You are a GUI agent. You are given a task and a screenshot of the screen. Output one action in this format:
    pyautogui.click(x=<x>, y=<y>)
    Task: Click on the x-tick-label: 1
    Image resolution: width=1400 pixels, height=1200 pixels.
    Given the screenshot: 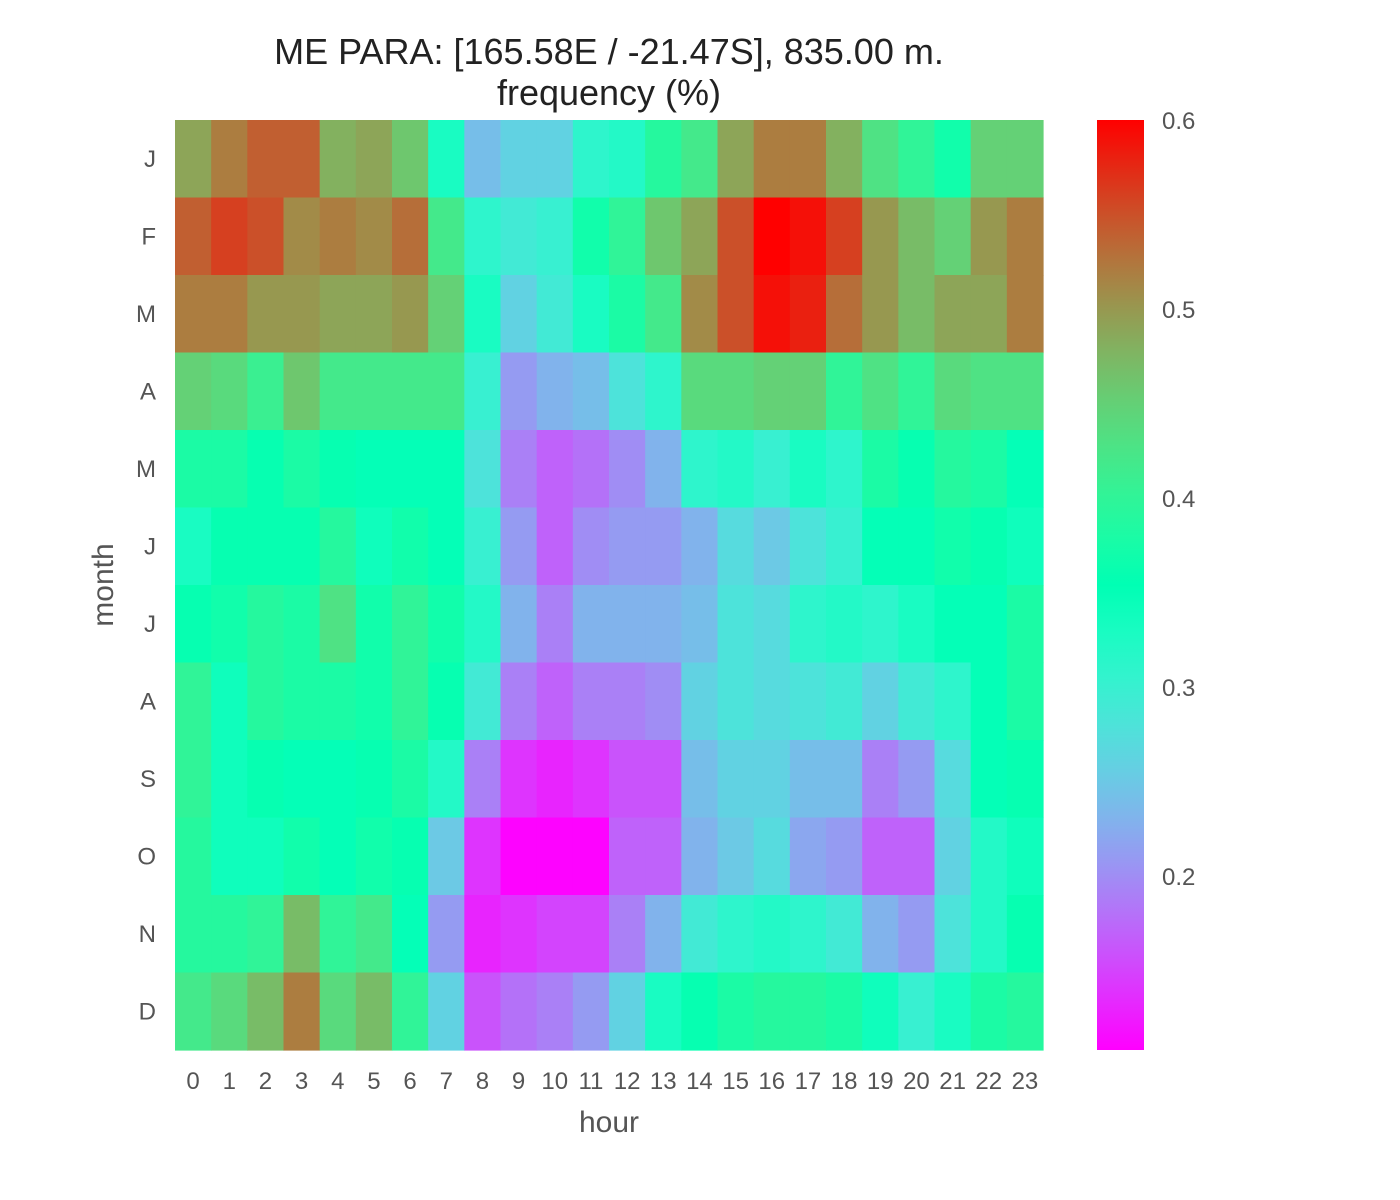 What is the action you would take?
    pyautogui.click(x=229, y=1081)
    